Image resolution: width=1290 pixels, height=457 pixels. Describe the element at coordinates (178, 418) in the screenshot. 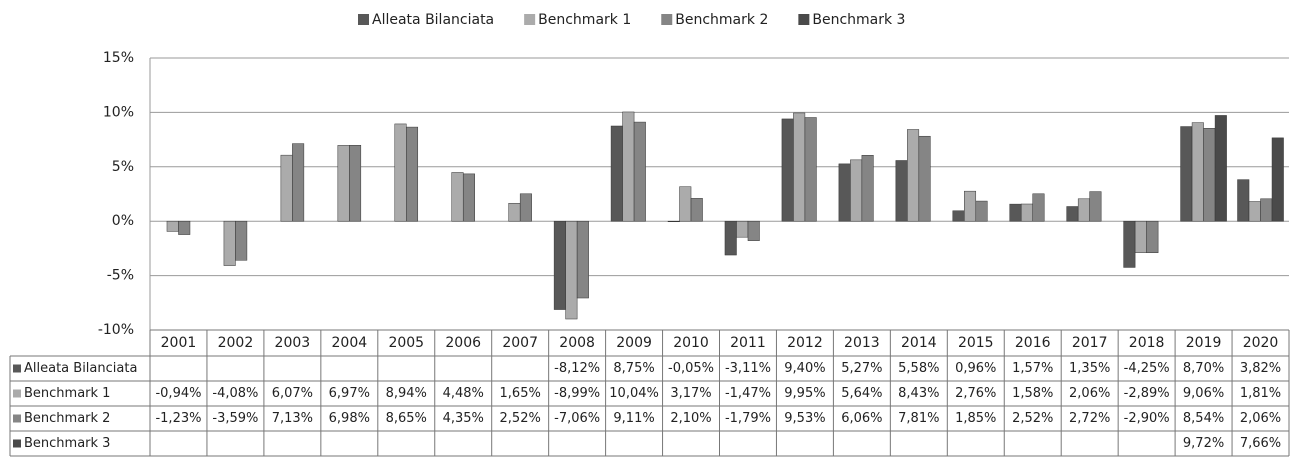

I see `table-cell: -1,23%` at that location.